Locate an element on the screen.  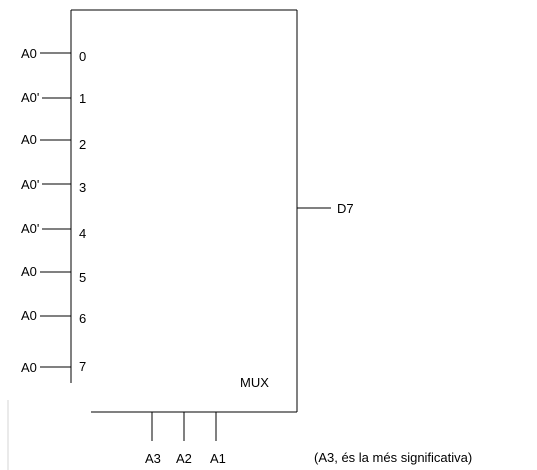
input-index-label: 7 is located at coordinates (82, 366).